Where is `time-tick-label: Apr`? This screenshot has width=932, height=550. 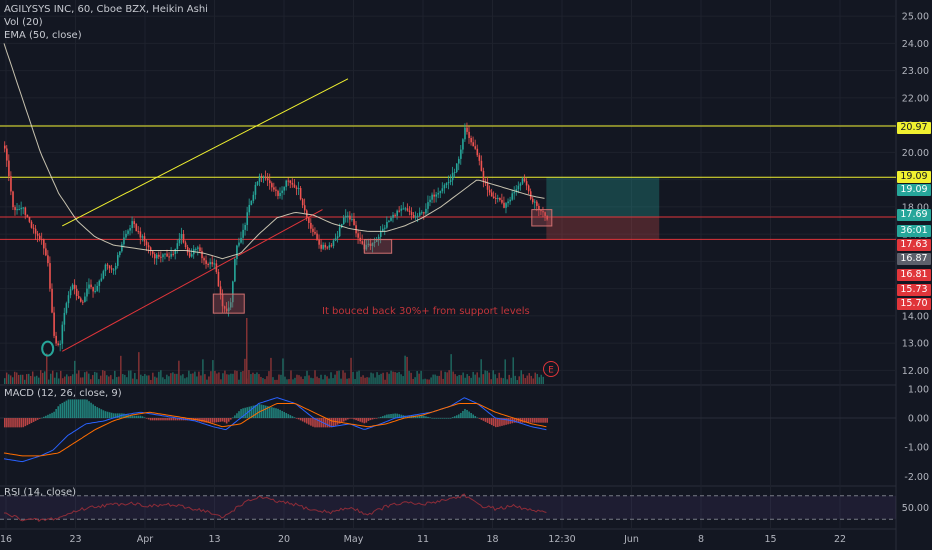 time-tick-label: Apr is located at coordinates (145, 539).